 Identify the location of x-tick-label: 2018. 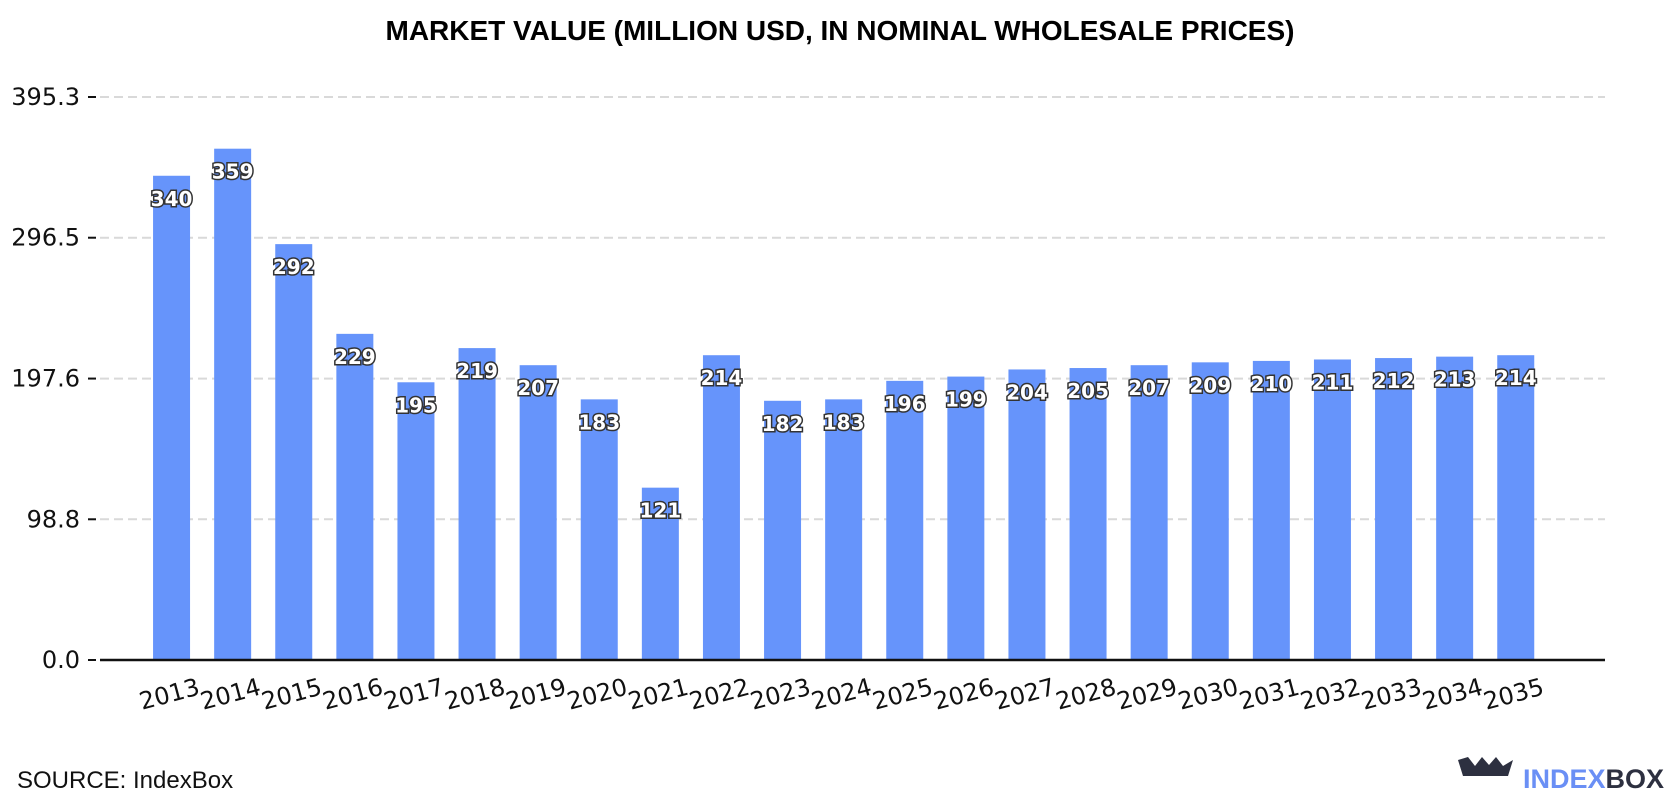
(475, 694).